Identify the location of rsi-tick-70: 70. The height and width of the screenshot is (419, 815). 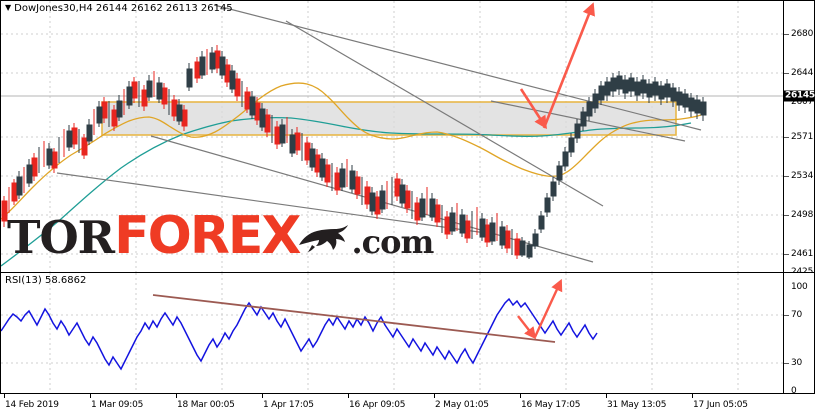
(797, 315).